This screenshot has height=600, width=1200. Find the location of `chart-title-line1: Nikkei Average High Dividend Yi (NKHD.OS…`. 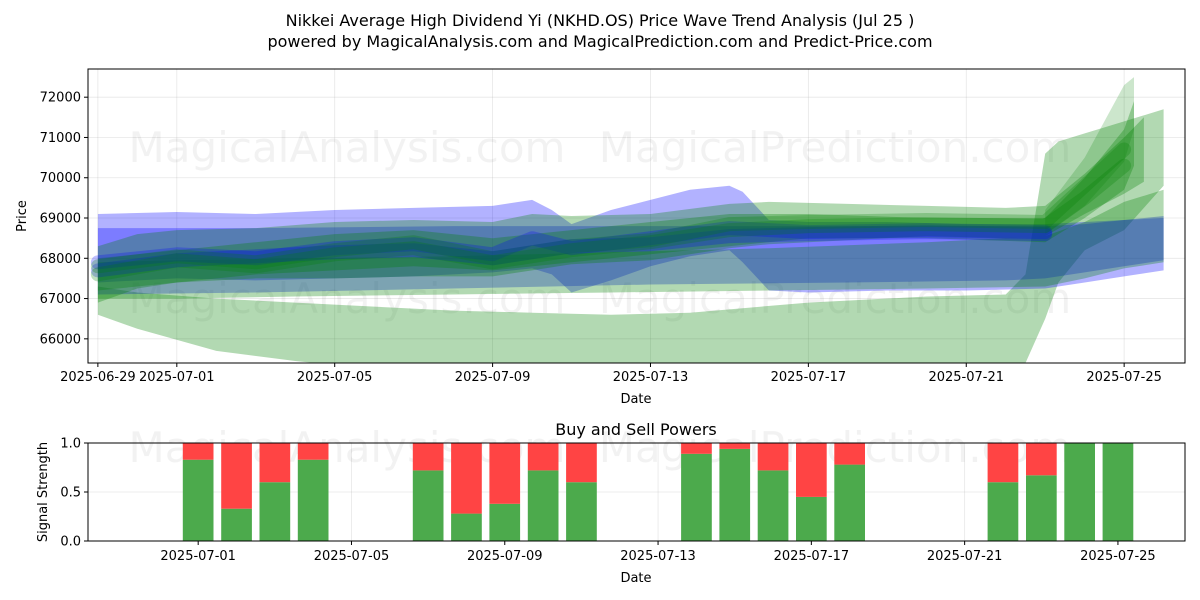

chart-title-line1: Nikkei Average High Dividend Yi (NKHD.OS… is located at coordinates (600, 20).